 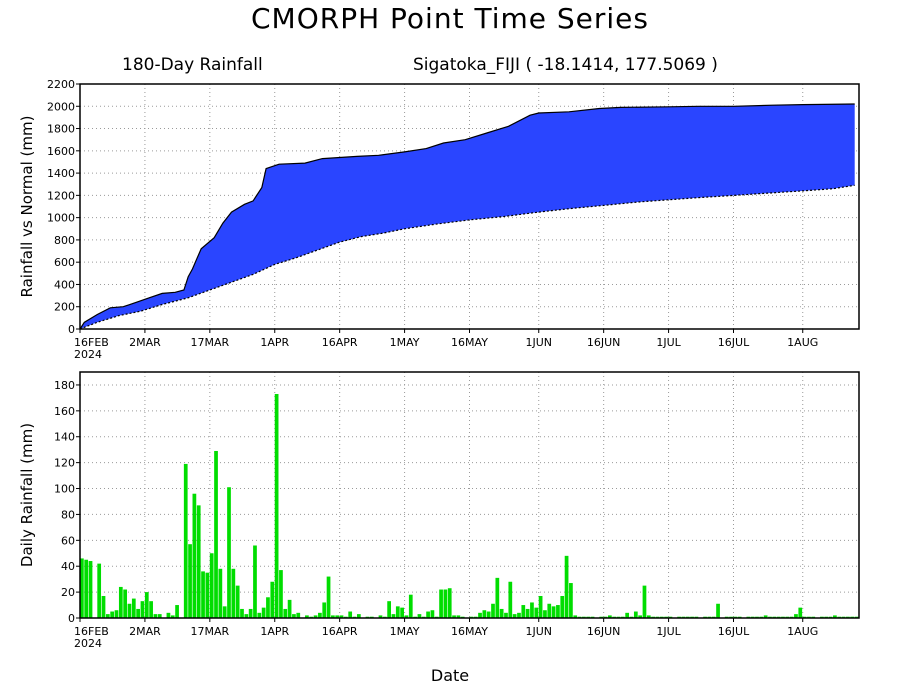 What do you see at coordinates (565, 65) in the screenshot?
I see `chart-subtitle-location: Sigatoka_FIJI ( -18.1414, 177.5069 )` at bounding box center [565, 65].